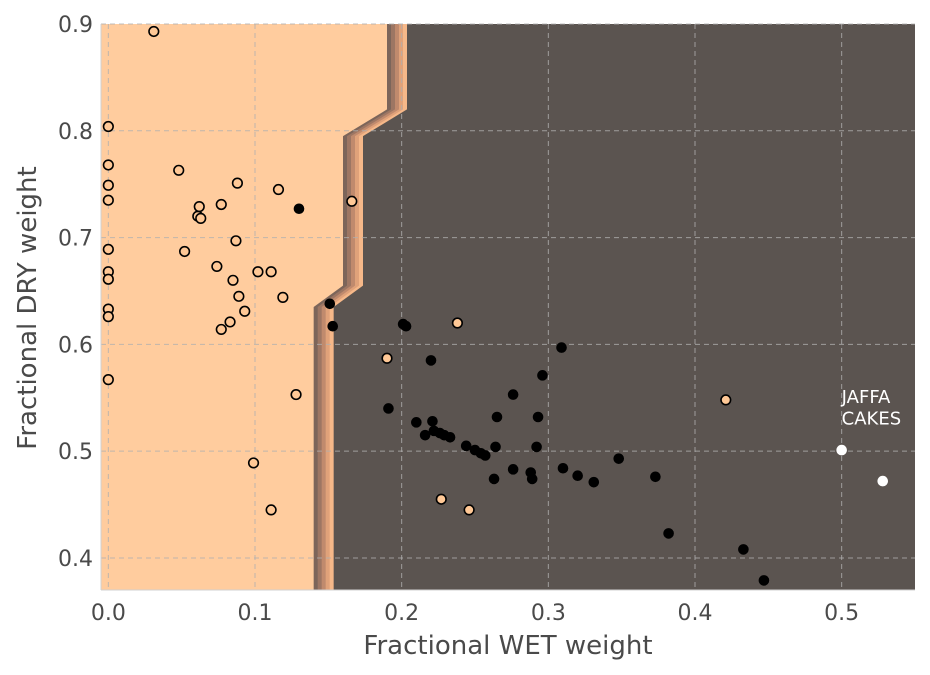 This screenshot has width=930, height=675. Describe the element at coordinates (28, 307) in the screenshot. I see `y-axis-label: Fractional DRY weight` at that location.